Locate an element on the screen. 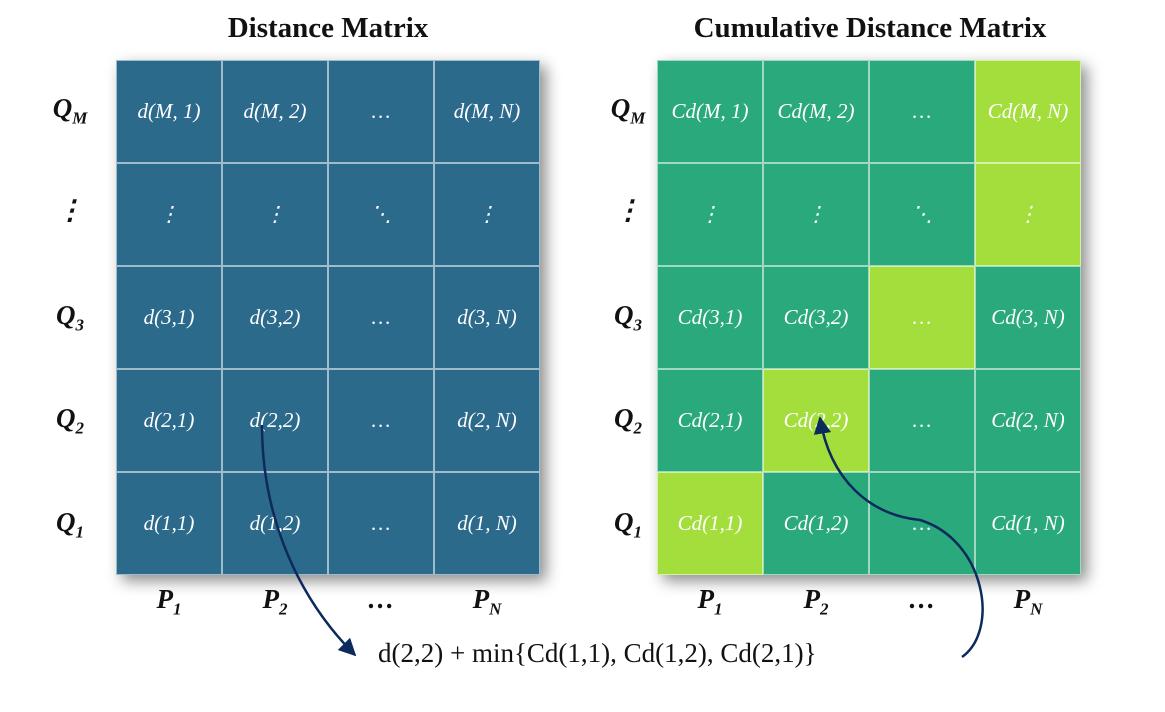  cumulative-cell: Cd(1, N) is located at coordinates (1028, 523).